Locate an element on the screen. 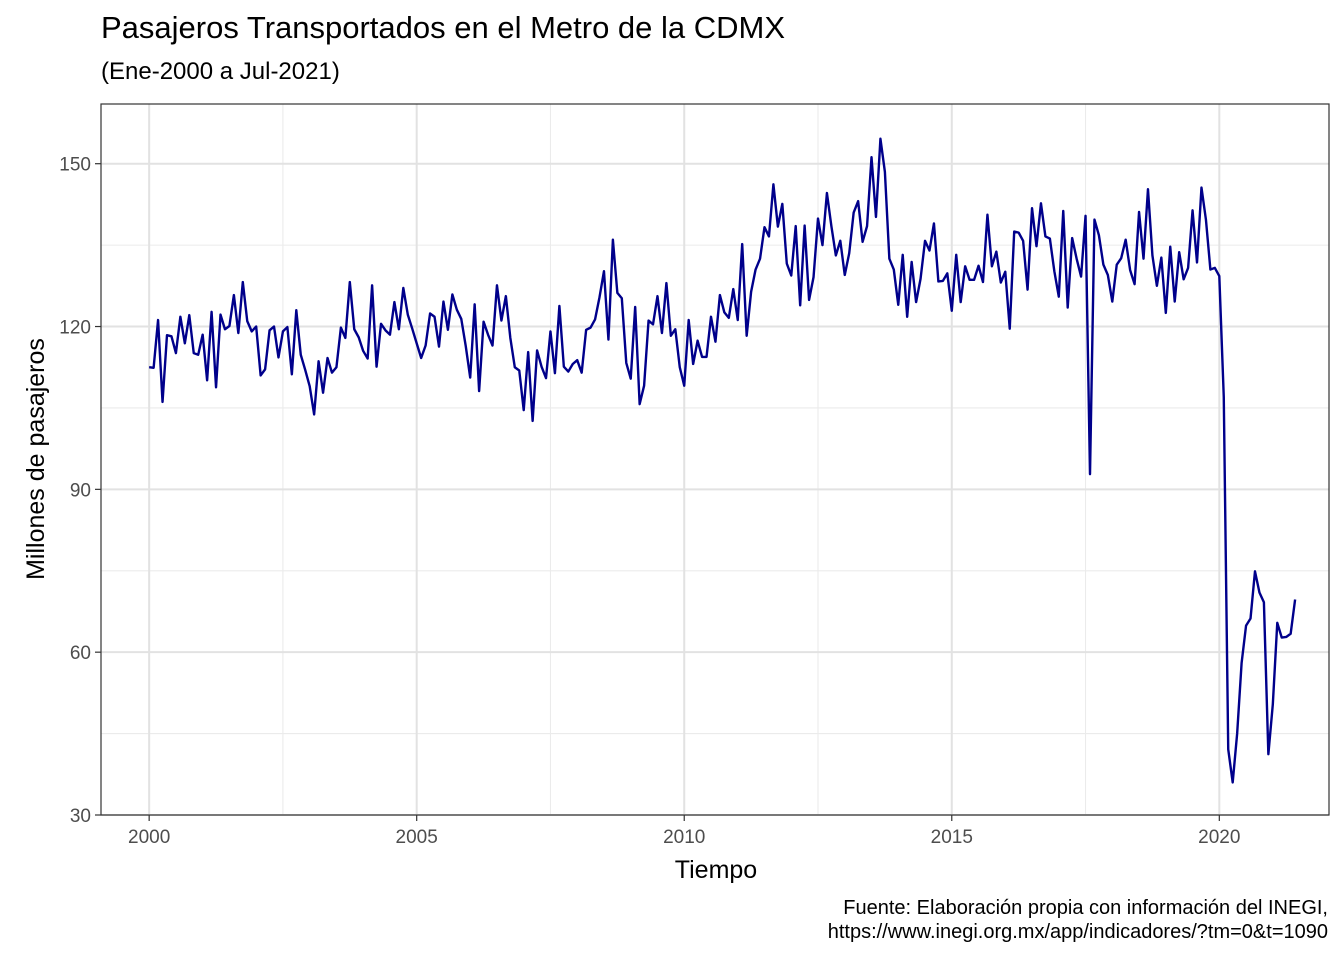  y-tick-label: 90 is located at coordinates (80, 490).